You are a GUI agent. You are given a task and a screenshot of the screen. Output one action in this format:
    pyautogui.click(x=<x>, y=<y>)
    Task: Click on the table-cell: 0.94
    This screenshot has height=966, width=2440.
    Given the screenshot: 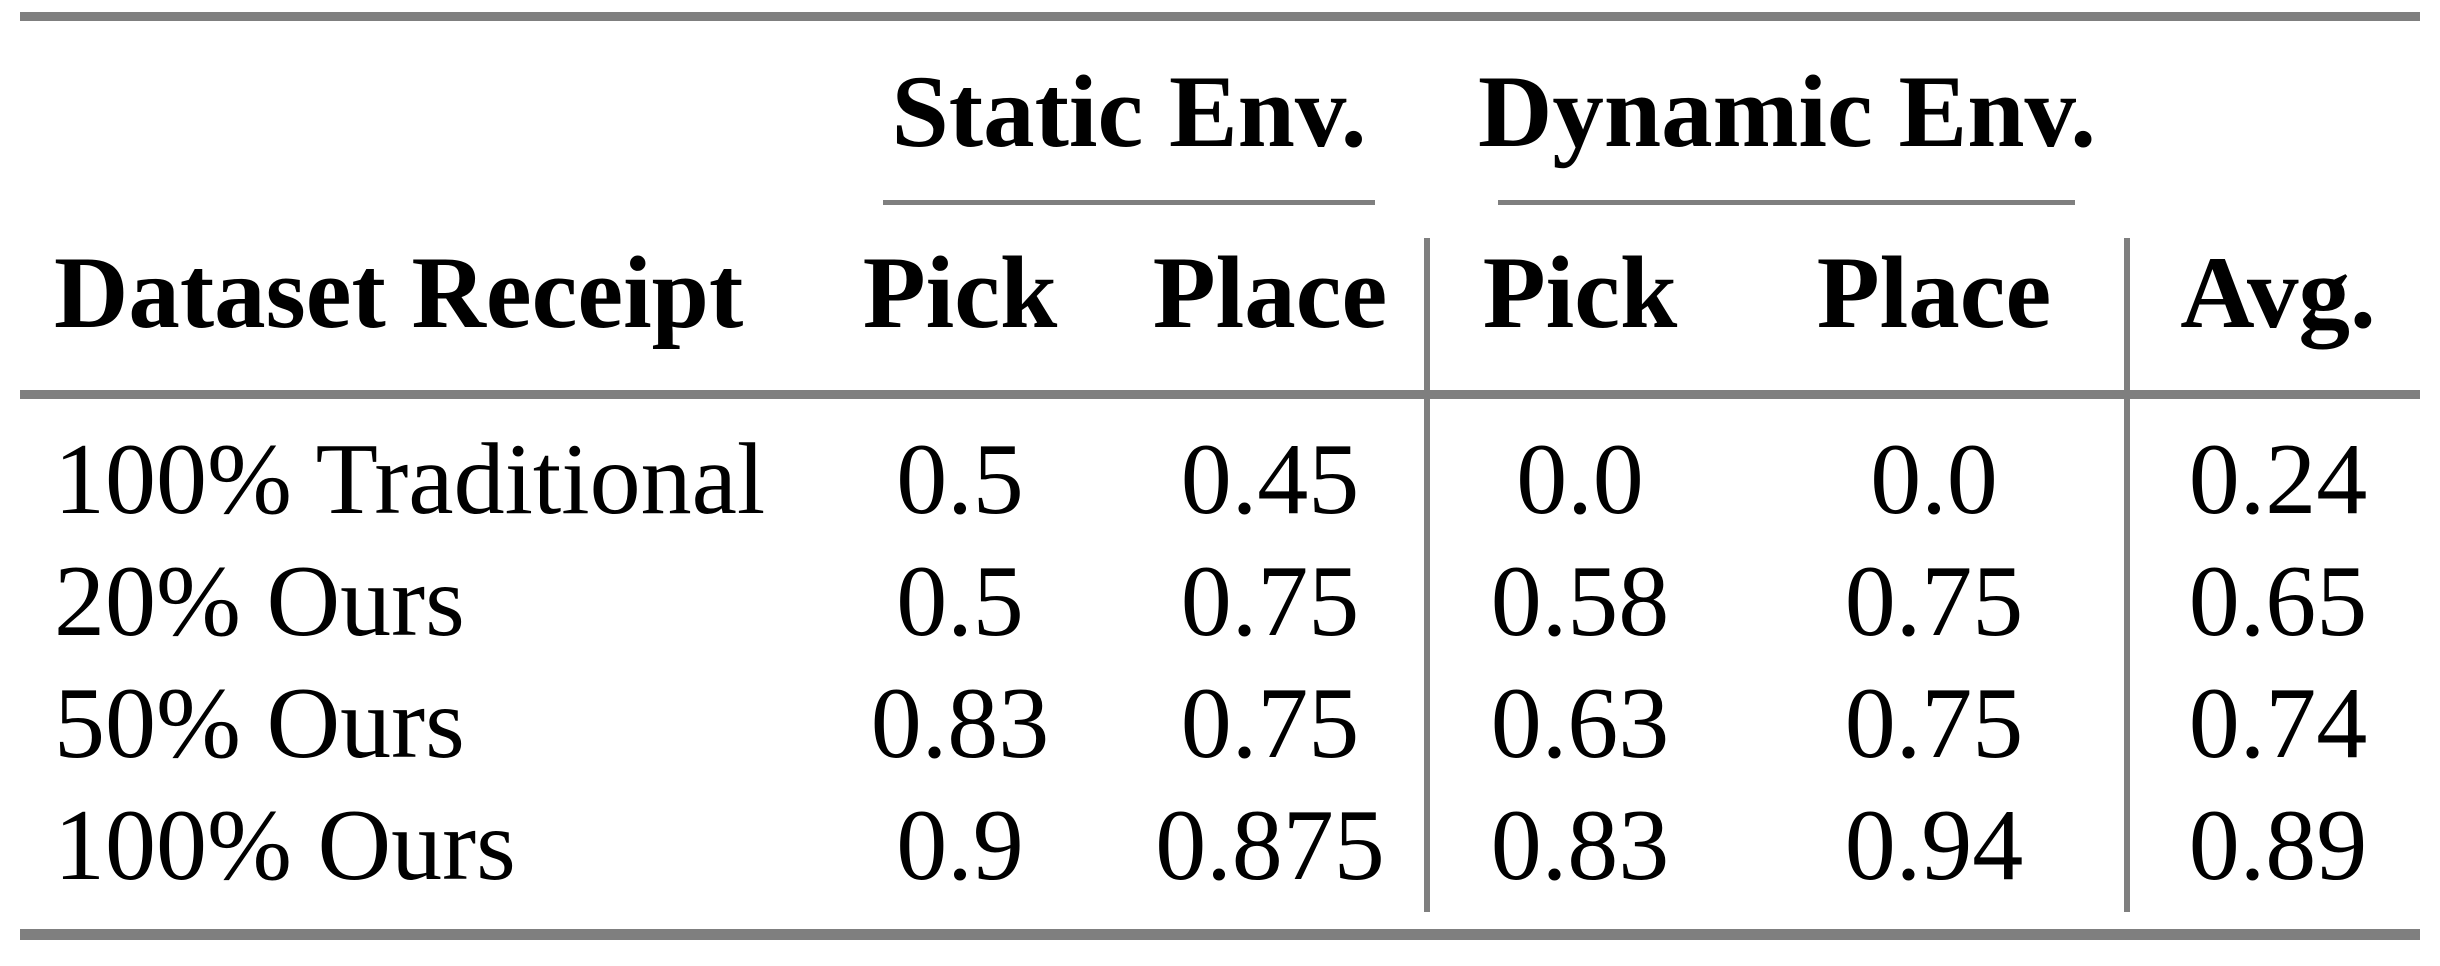 What is the action you would take?
    pyautogui.click(x=1934, y=845)
    